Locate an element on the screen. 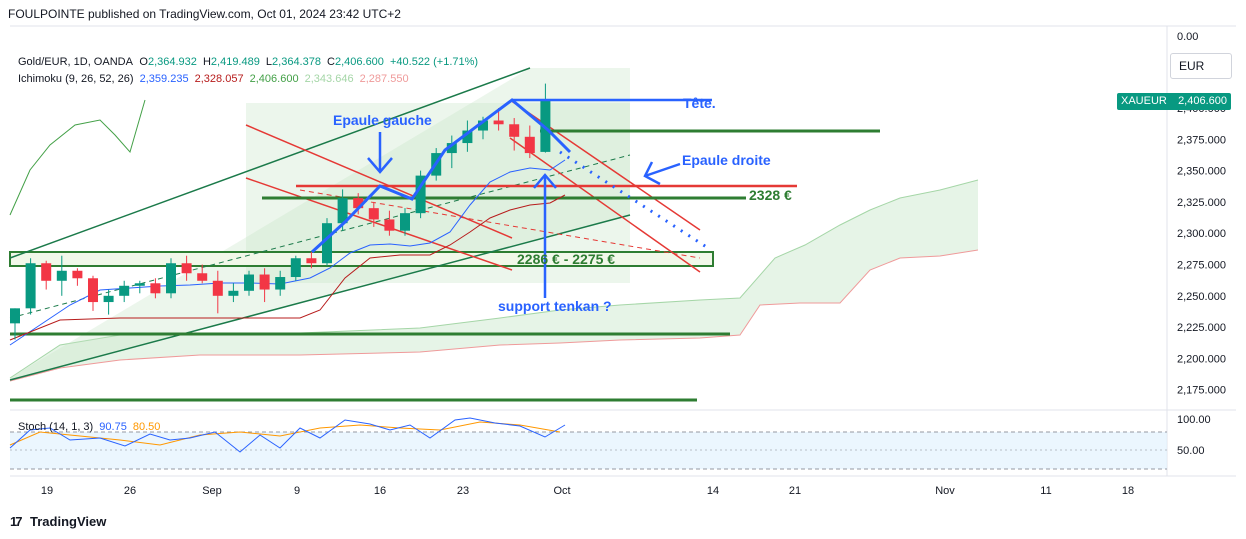  time-tick-label: 9 is located at coordinates (297, 491).